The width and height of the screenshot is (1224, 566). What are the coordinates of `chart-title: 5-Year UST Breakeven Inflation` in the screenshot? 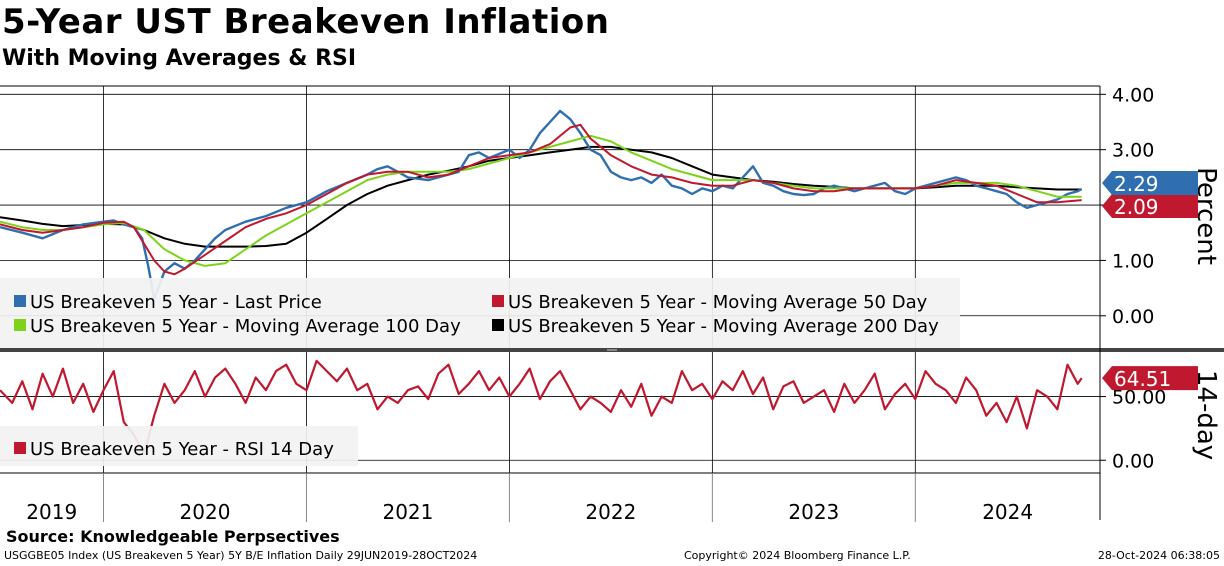 It's located at (306, 22).